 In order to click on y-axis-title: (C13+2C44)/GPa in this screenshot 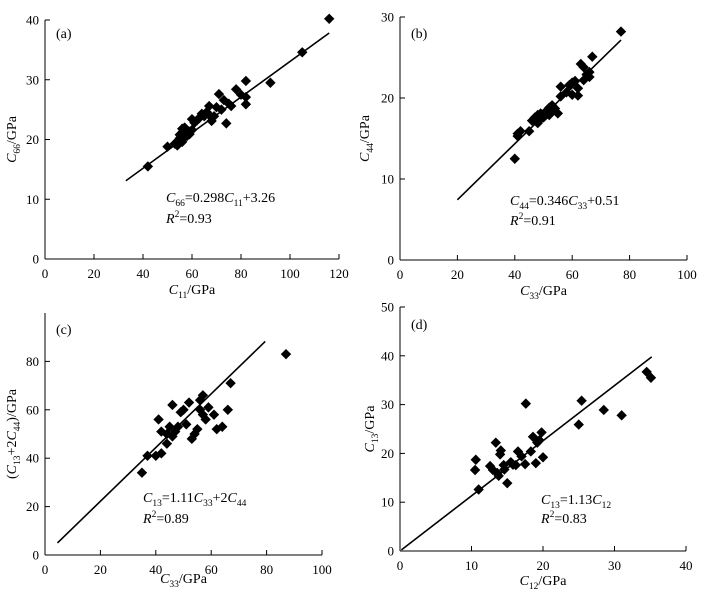, I will do `click(14, 433)`.